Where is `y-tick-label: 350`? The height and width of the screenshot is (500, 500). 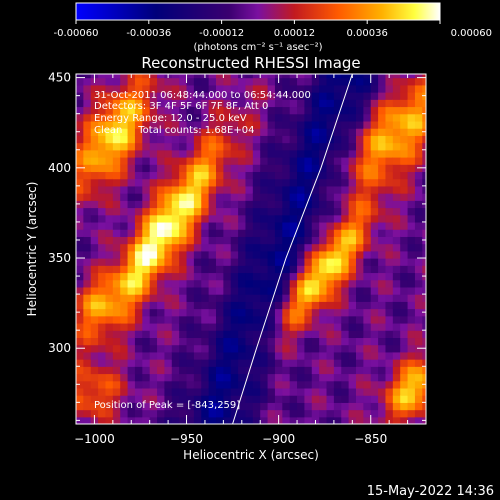 y-tick-label: 350 is located at coordinates (59, 258).